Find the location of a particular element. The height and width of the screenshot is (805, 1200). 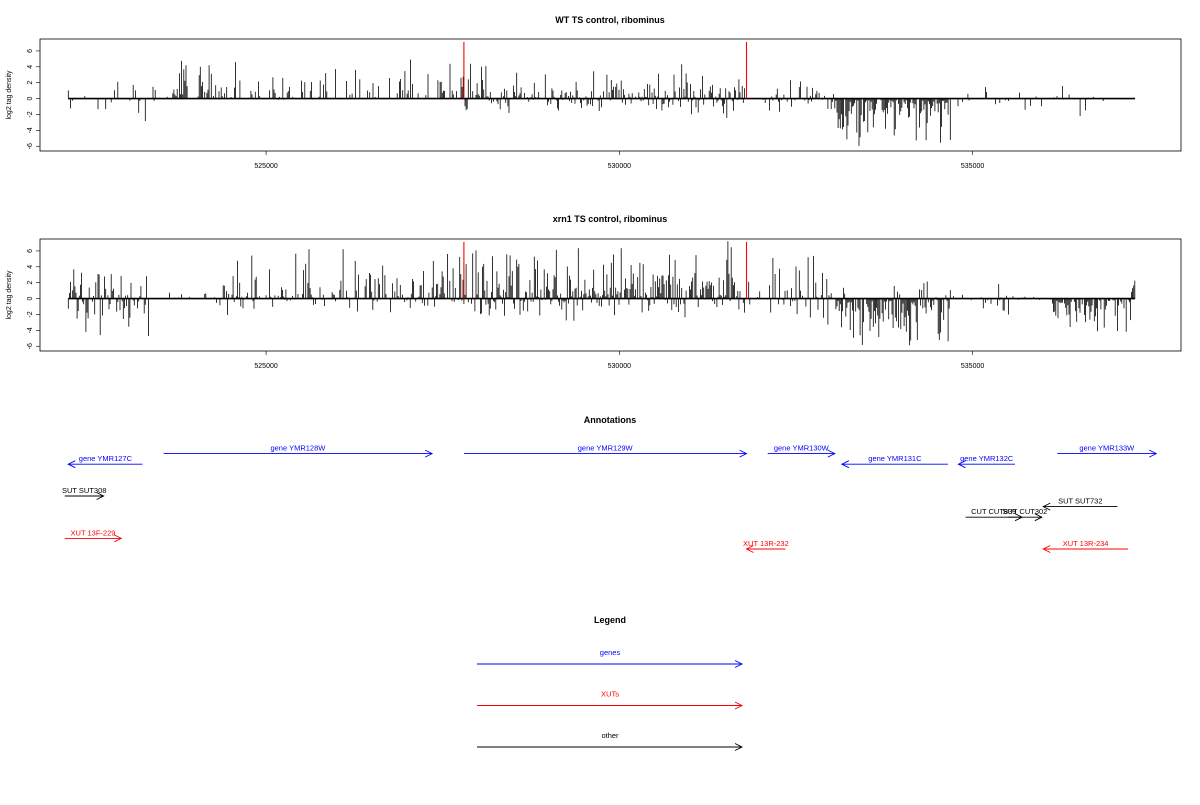

feature-label: gene YMR129W is located at coordinates (606, 448).